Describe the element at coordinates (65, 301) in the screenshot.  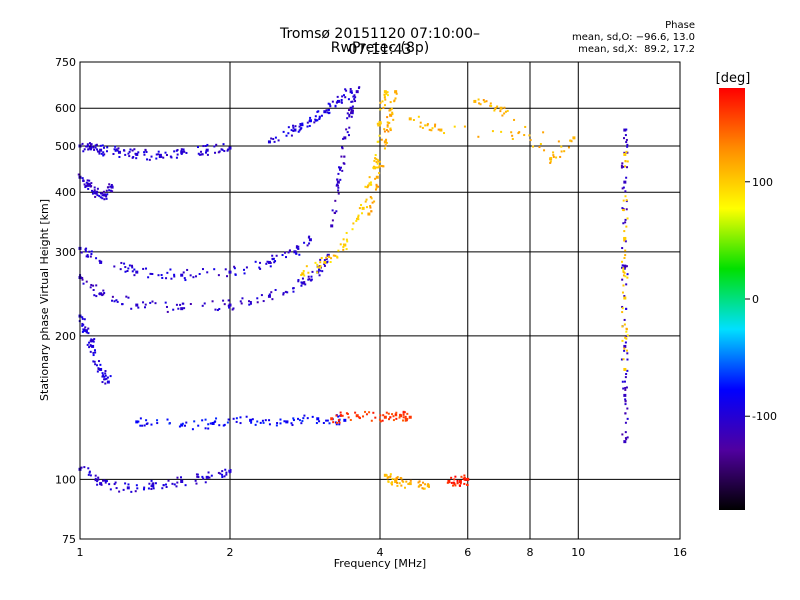
I see `y-tick-labels: 75 100 200 300 400 500 600 750` at that location.